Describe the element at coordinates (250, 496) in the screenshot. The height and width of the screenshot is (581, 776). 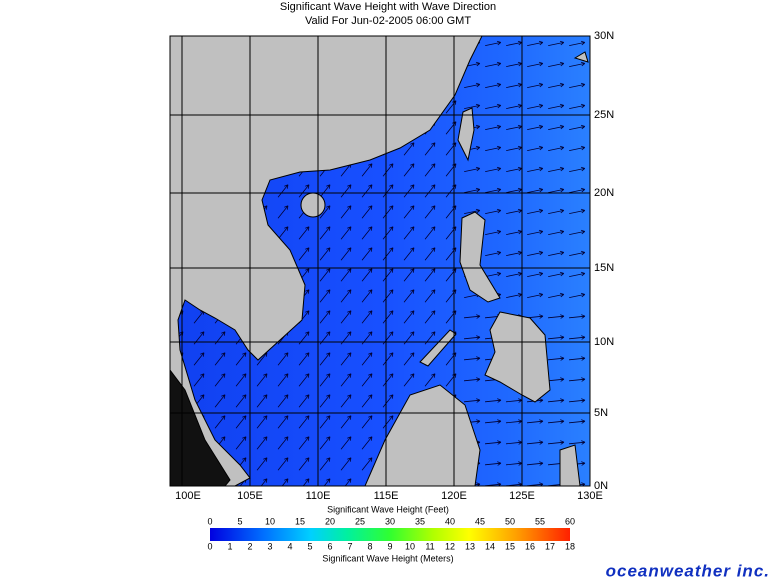
I see `lon-label: 105E` at that location.